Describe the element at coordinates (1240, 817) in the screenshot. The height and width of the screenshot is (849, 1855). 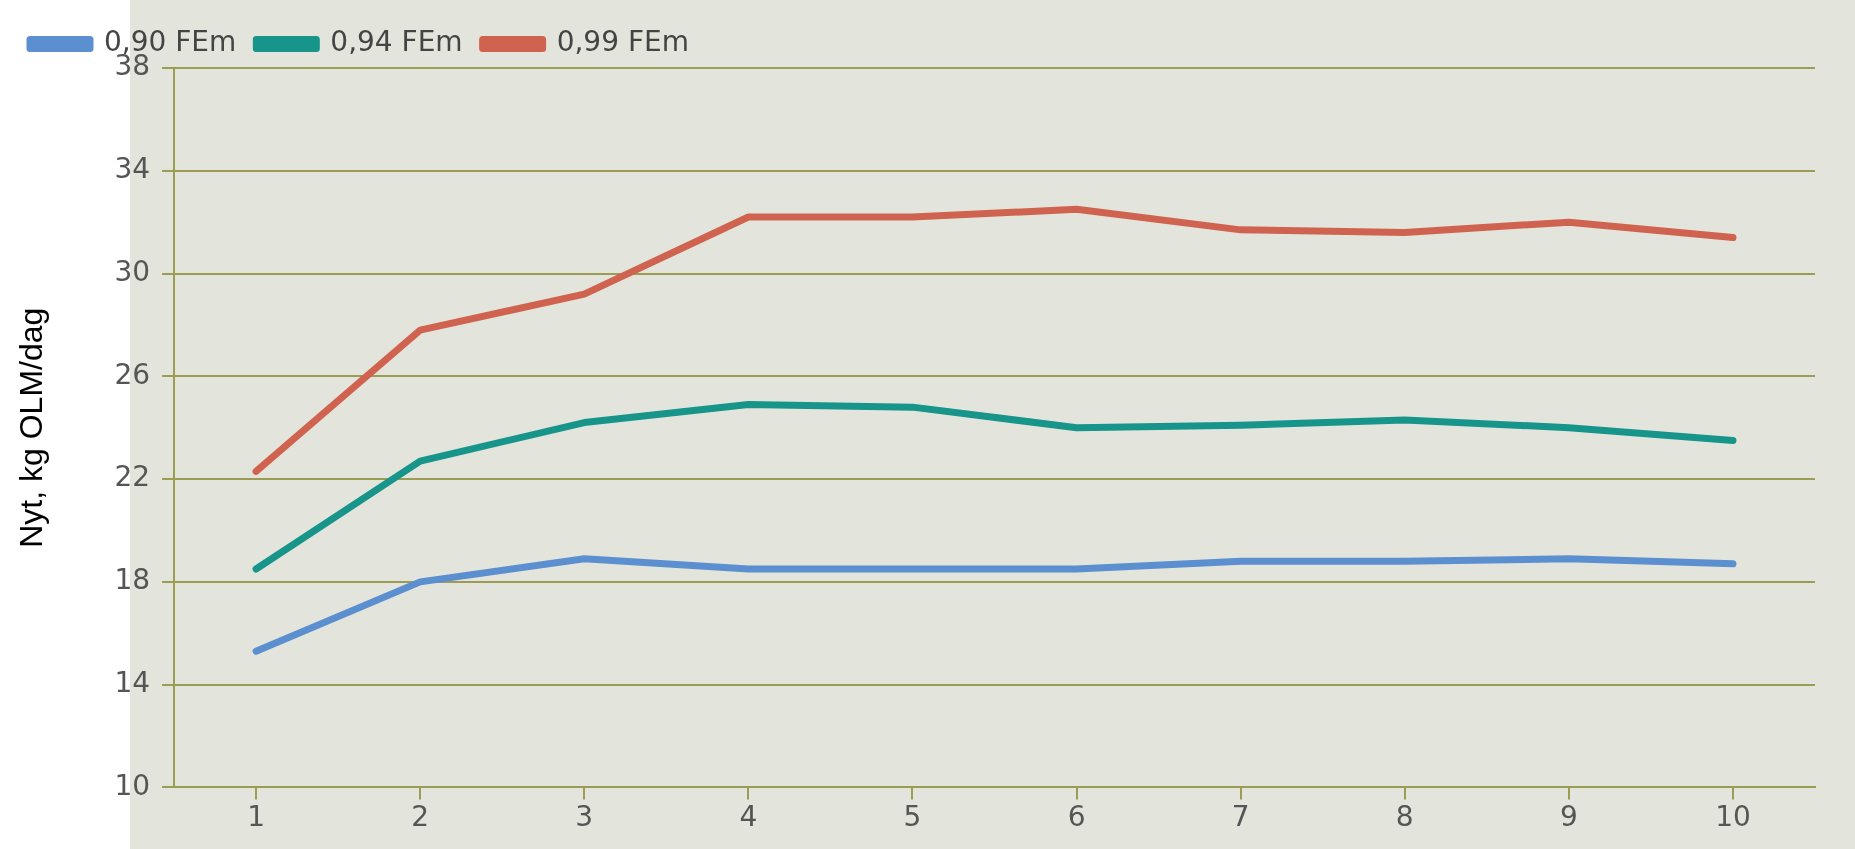
I see `x-tick-label: 7` at that location.